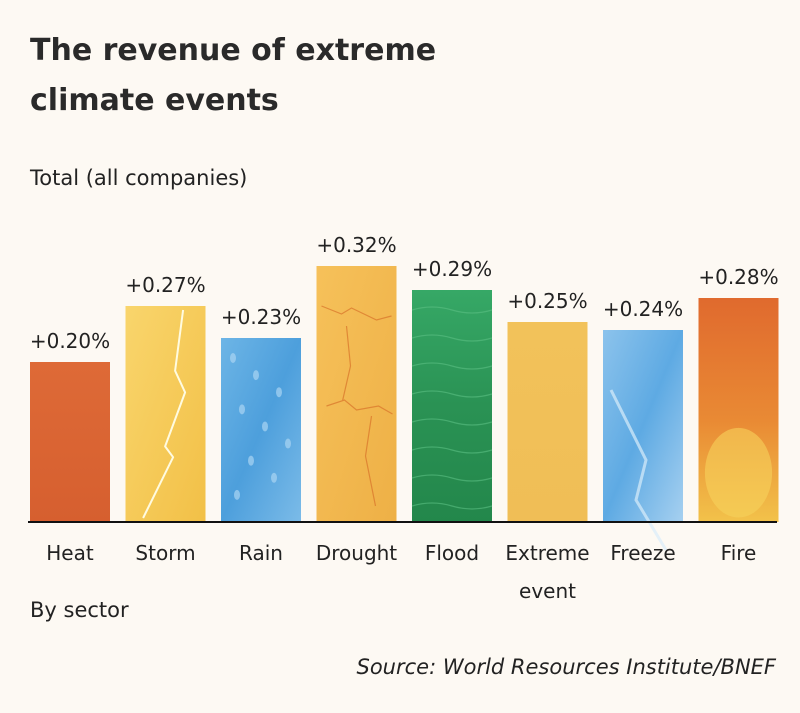 The image size is (800, 713). Describe the element at coordinates (452, 269) in the screenshot. I see `value-label-flood: +0.29%` at that location.